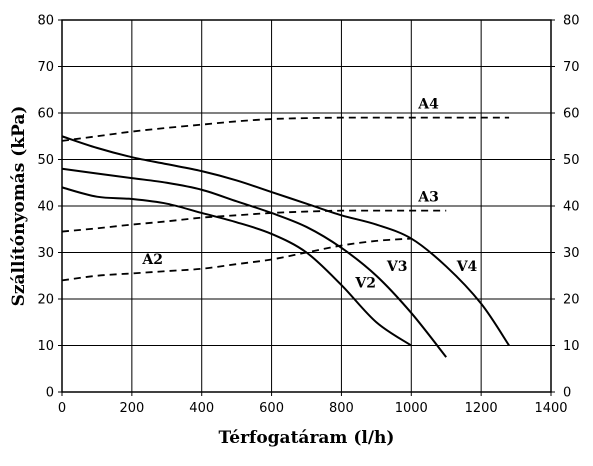 Image resolution: width=593 pixels, height=466 pixels. I want to click on y-tick-label: 70, so click(45, 67).